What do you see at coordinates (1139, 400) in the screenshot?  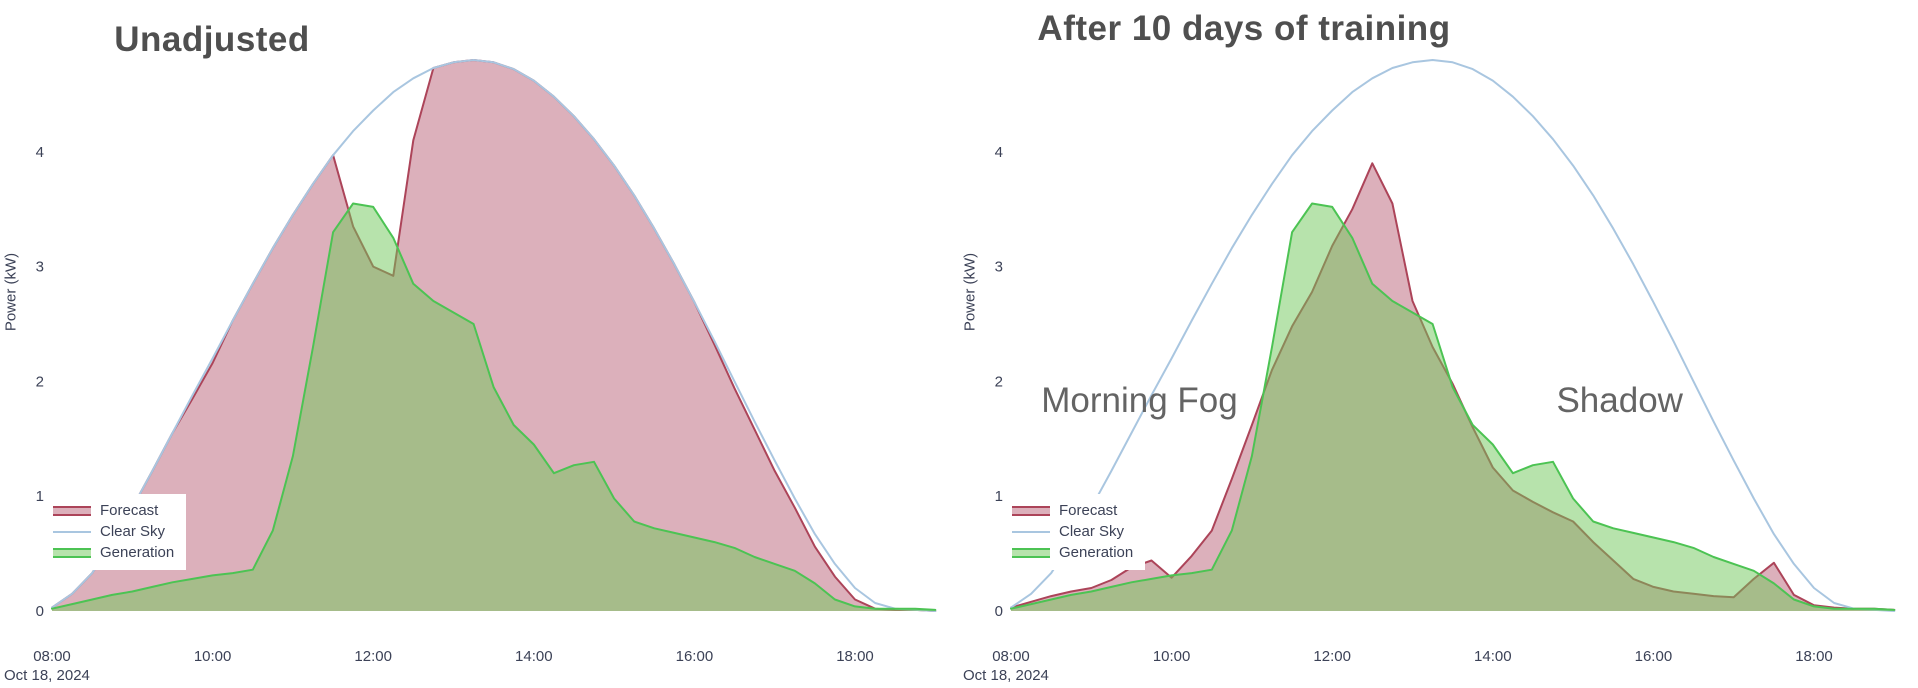 I see `annotation-text: Morning Fog` at bounding box center [1139, 400].